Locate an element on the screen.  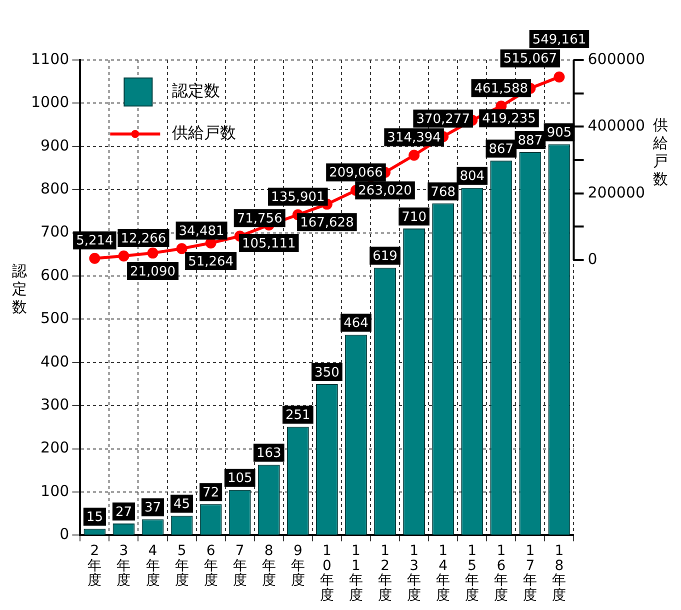
data-label: 167,628 is located at coordinates (327, 223).